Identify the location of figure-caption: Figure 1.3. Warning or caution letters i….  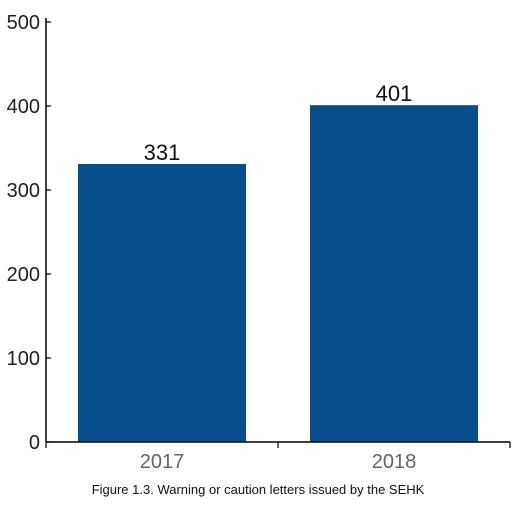
(258, 489).